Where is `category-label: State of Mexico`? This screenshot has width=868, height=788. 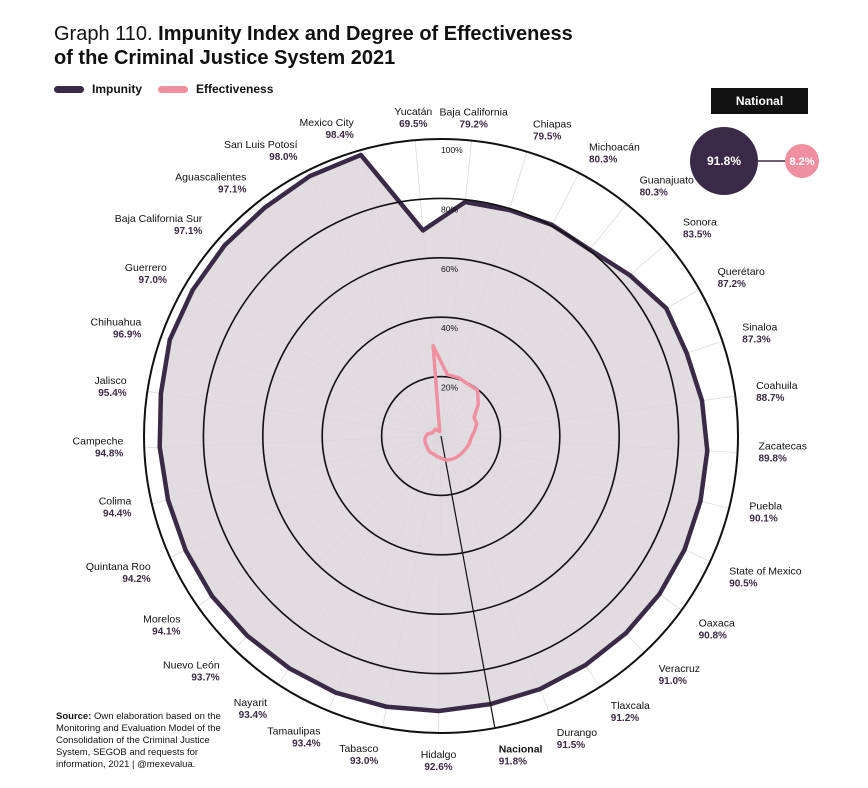 category-label: State of Mexico is located at coordinates (765, 571).